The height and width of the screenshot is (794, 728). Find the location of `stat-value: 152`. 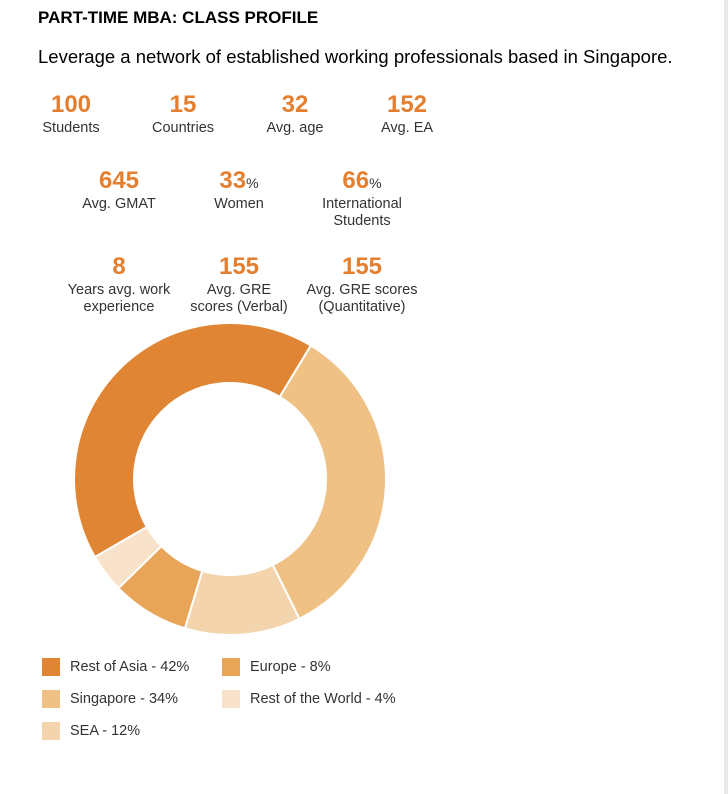

stat-value: 152 is located at coordinates (407, 104).